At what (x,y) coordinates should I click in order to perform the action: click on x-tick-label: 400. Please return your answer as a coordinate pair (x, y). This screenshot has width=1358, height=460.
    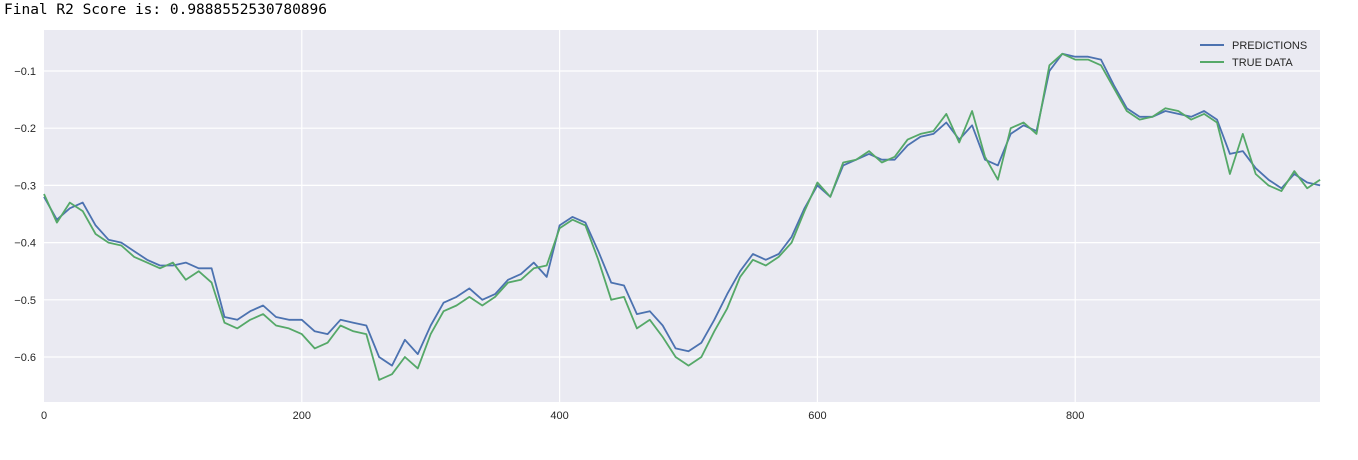
    Looking at the image, I should click on (559, 416).